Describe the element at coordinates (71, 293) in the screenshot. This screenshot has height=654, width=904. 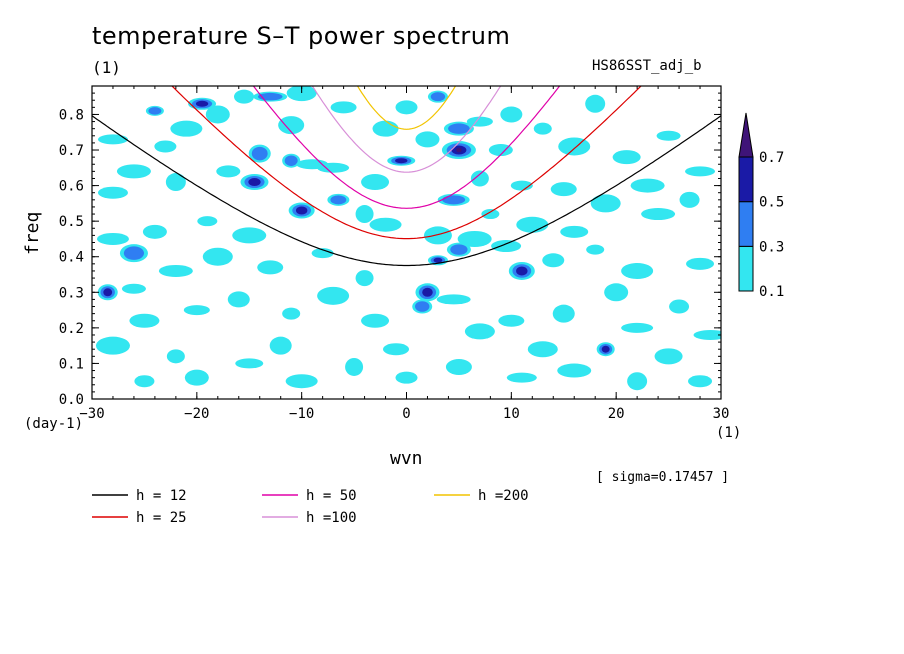
I see `y-tick-label: 0.3` at that location.